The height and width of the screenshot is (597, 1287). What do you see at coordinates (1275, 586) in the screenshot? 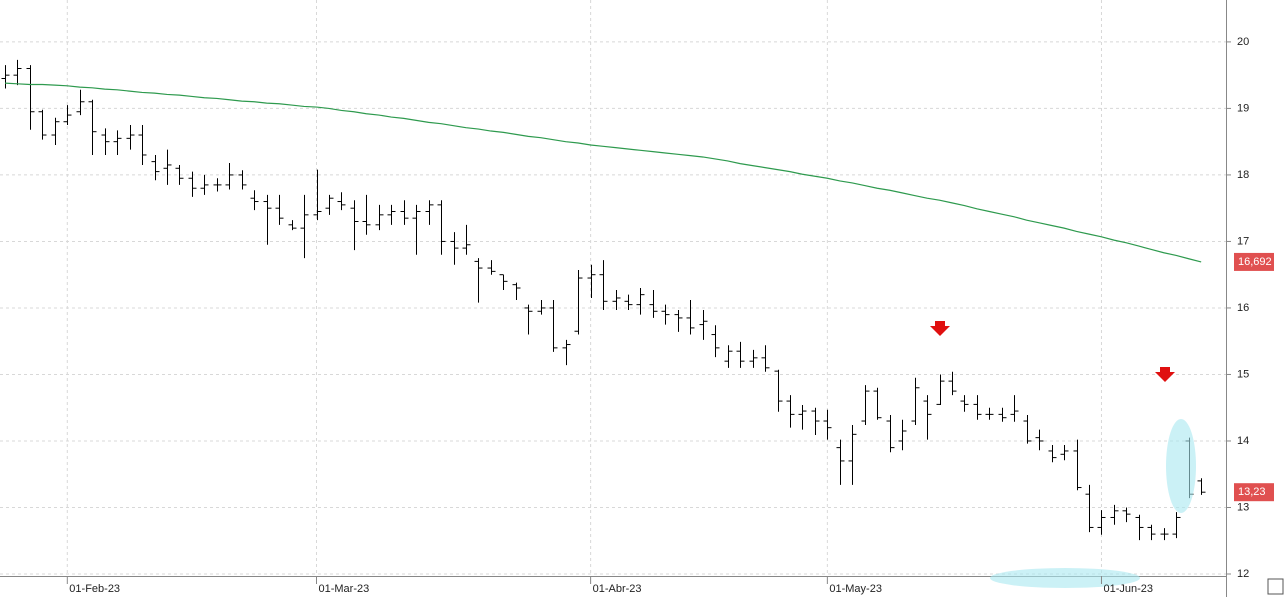
I see `settings-icon` at bounding box center [1275, 586].